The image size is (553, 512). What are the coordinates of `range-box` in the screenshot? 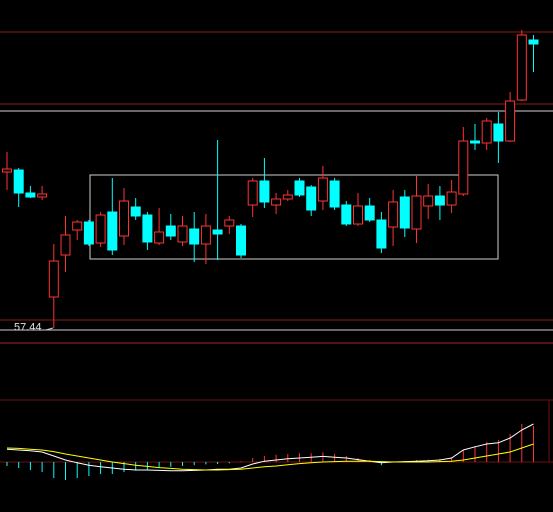 It's located at (294, 217).